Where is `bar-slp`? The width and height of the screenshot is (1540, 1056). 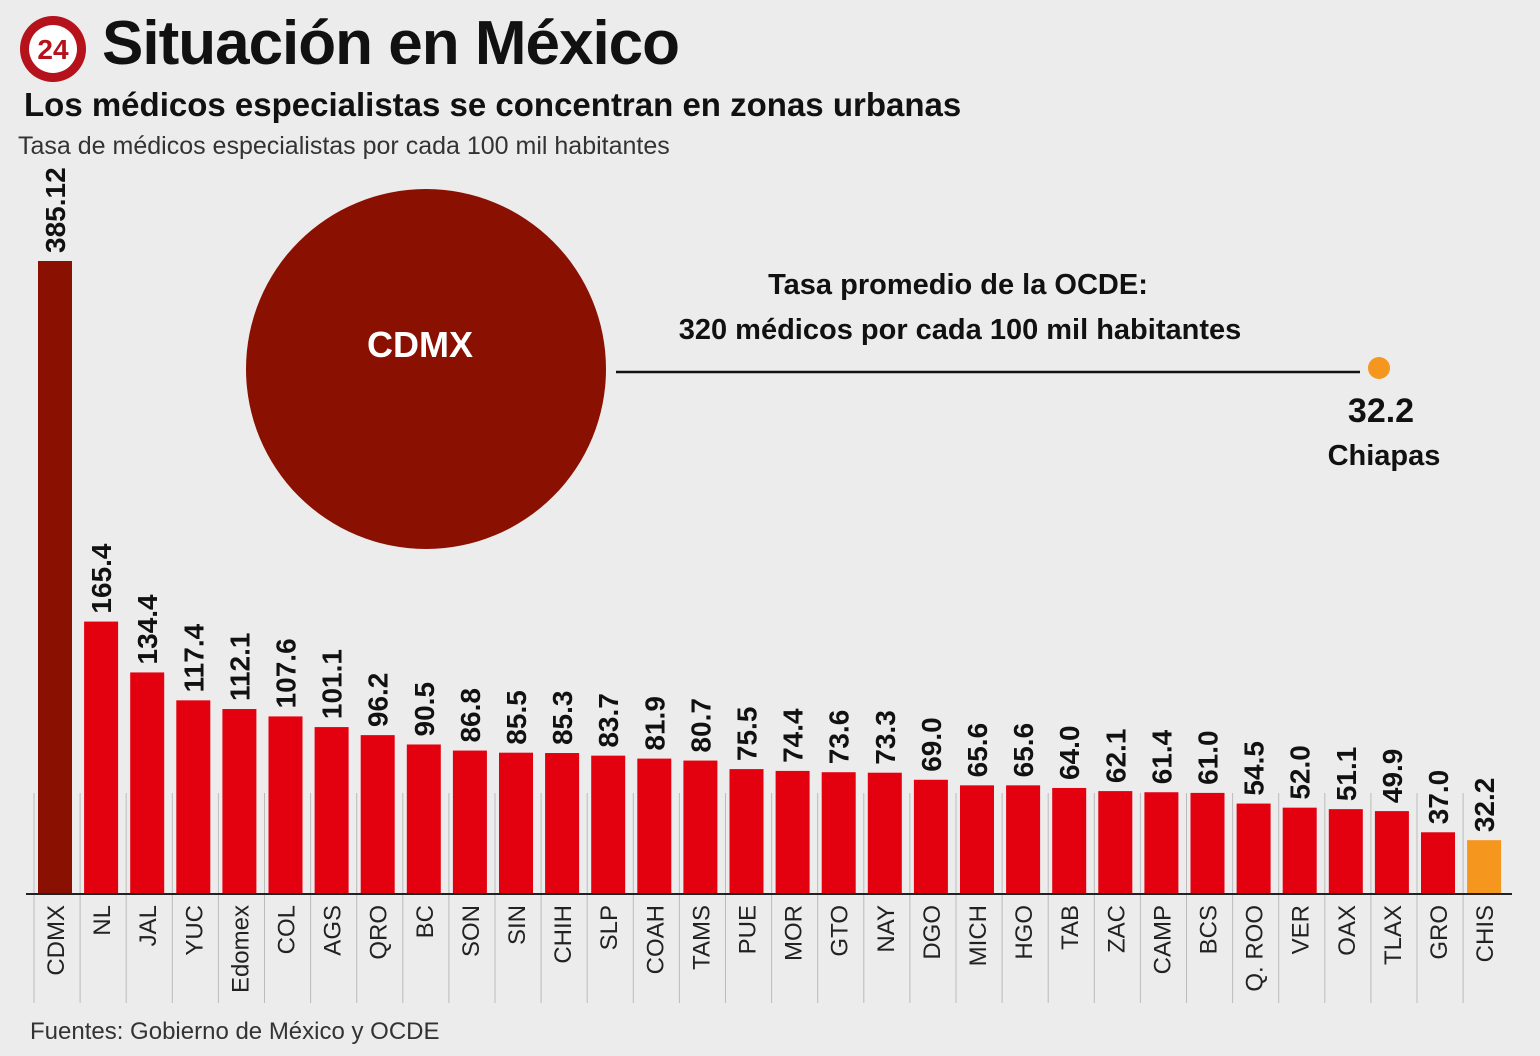
bar-slp is located at coordinates (608, 824).